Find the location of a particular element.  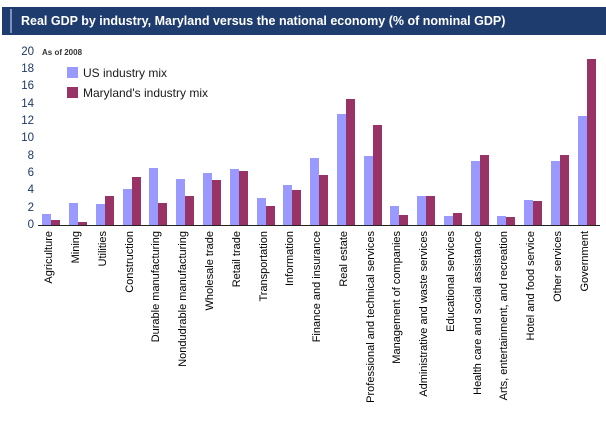

x-axis-label: Retail trade is located at coordinates (236, 259).